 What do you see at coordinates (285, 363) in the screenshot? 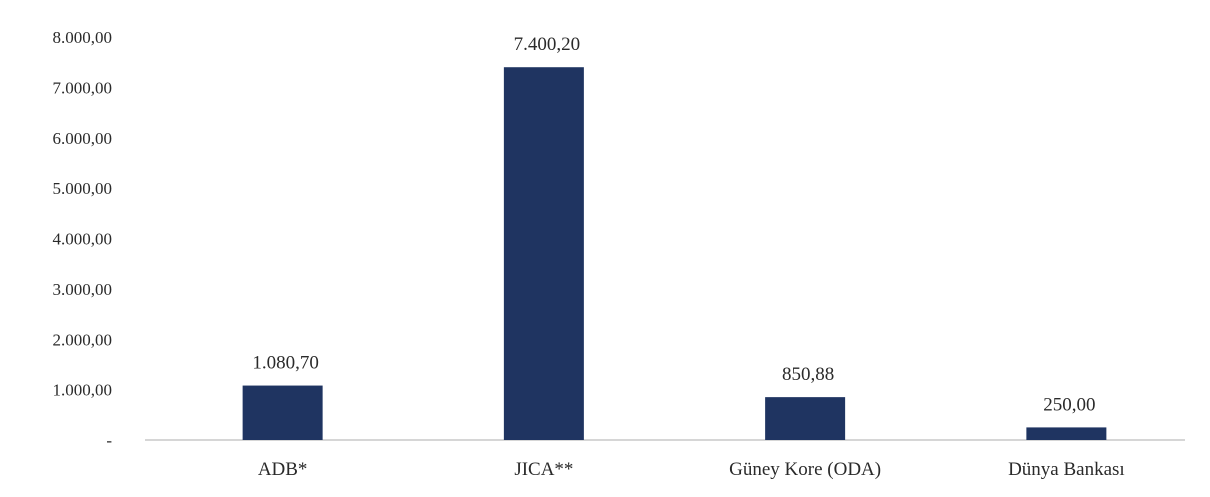
I see `data-label: 1.080,70` at bounding box center [285, 363].